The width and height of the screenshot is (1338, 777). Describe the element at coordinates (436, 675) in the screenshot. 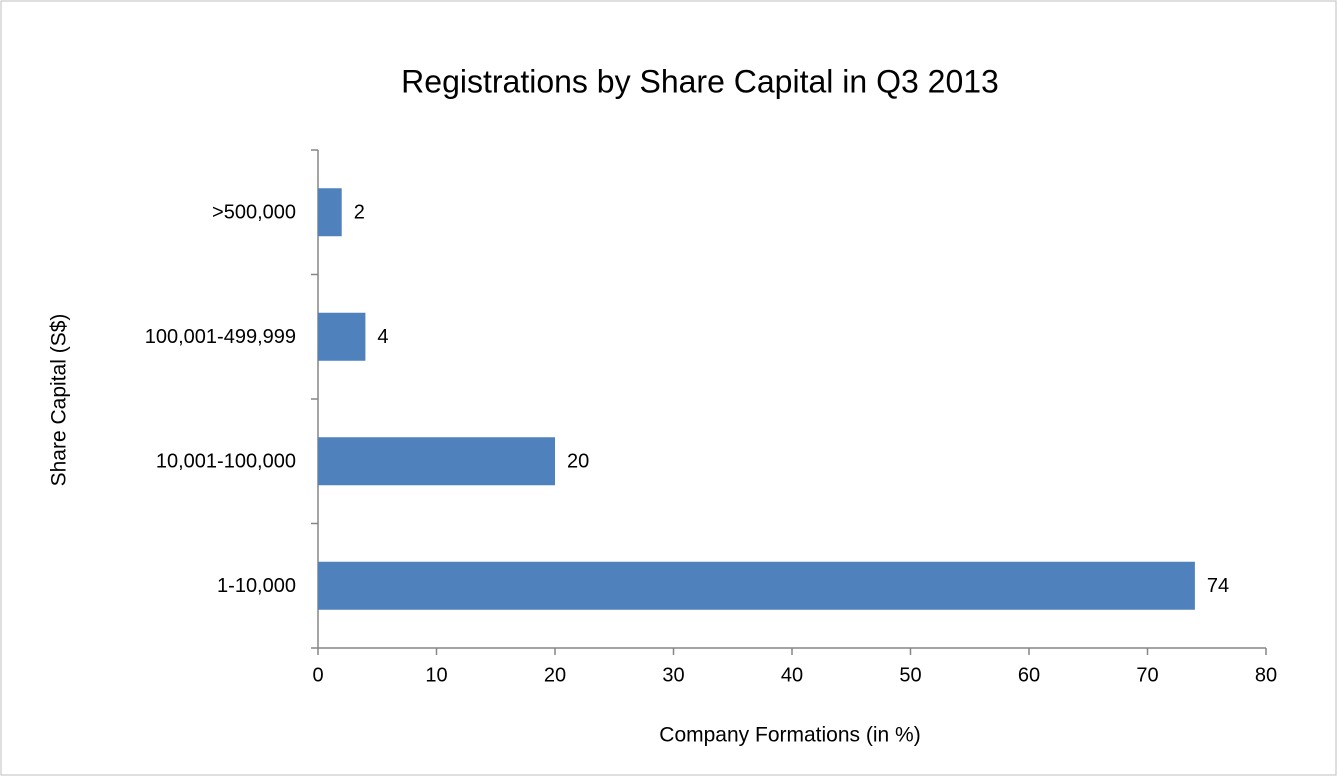

I see `x-tick-label: 10` at that location.